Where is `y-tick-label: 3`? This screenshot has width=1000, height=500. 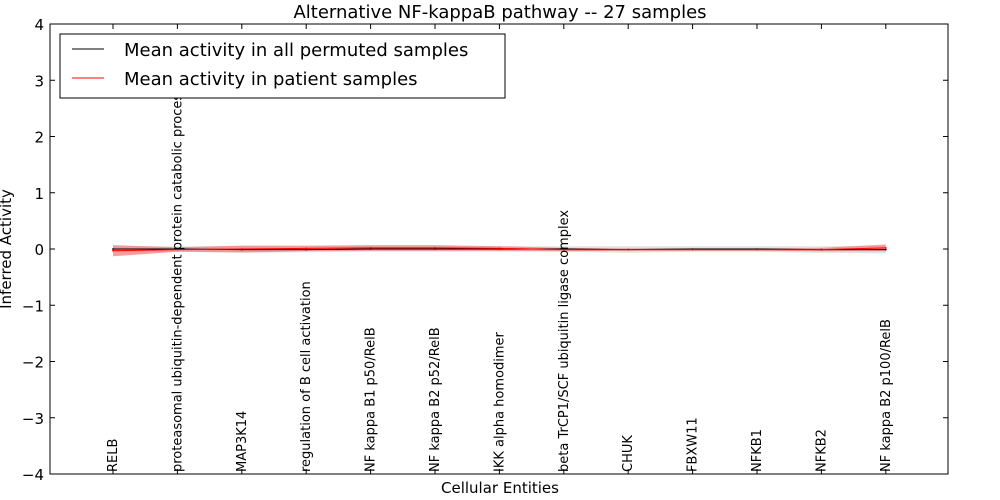
y-tick-label: 3 is located at coordinates (39, 81).